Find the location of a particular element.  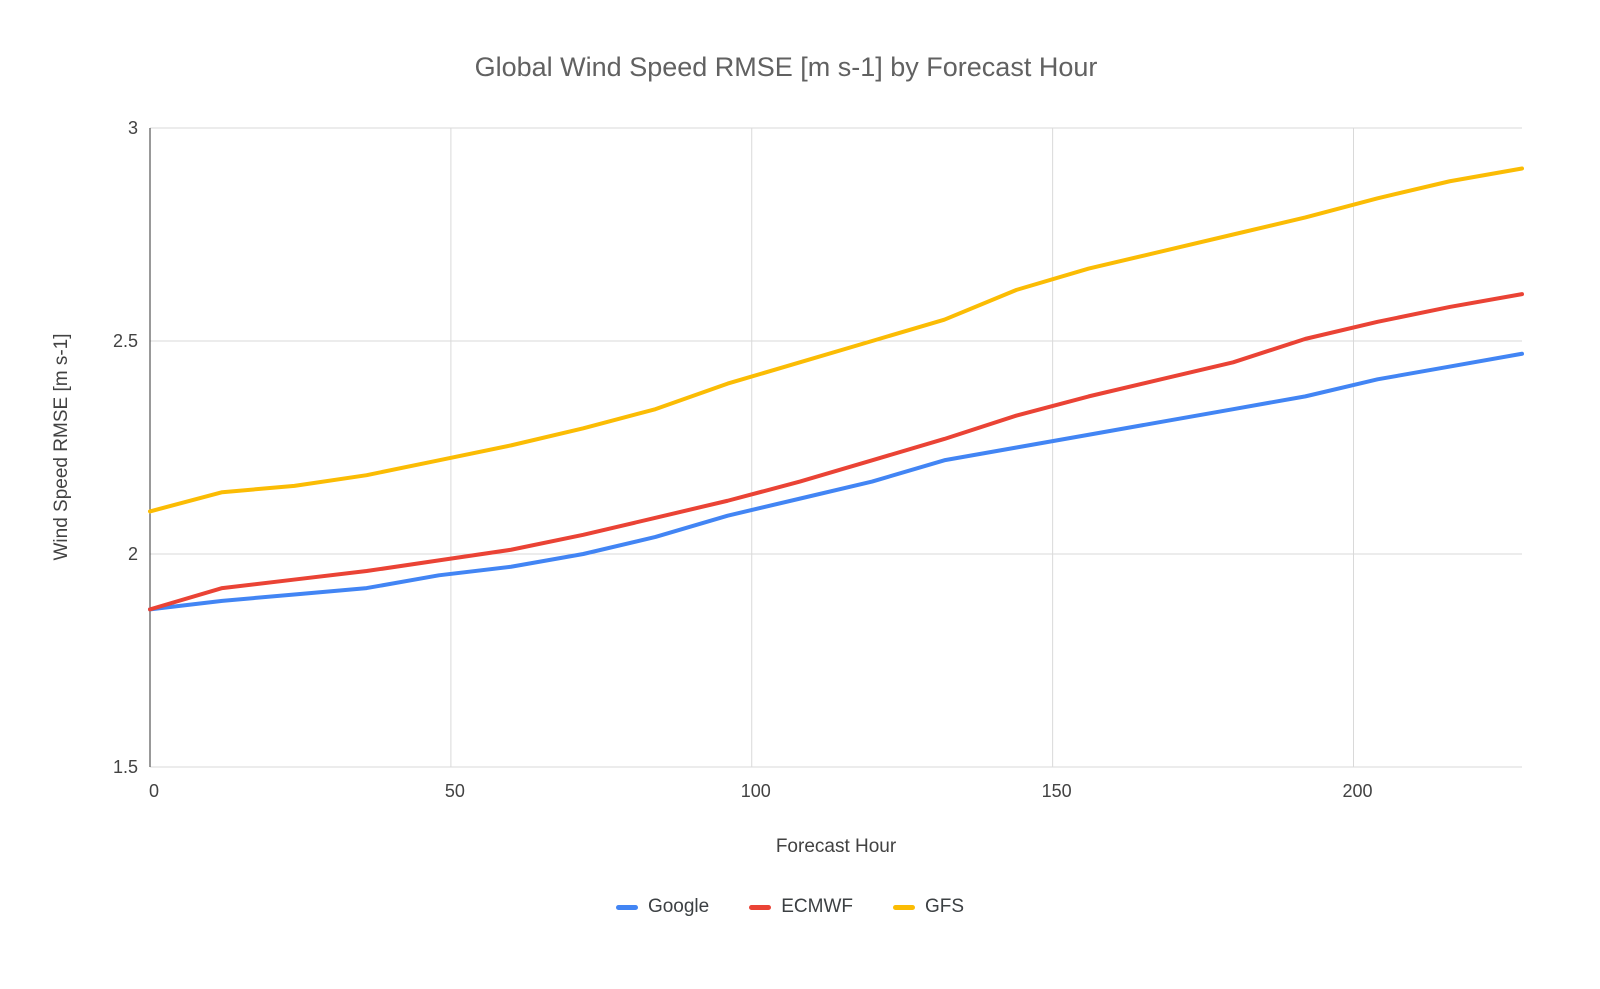

legend-swatch-google is located at coordinates (626, 907).